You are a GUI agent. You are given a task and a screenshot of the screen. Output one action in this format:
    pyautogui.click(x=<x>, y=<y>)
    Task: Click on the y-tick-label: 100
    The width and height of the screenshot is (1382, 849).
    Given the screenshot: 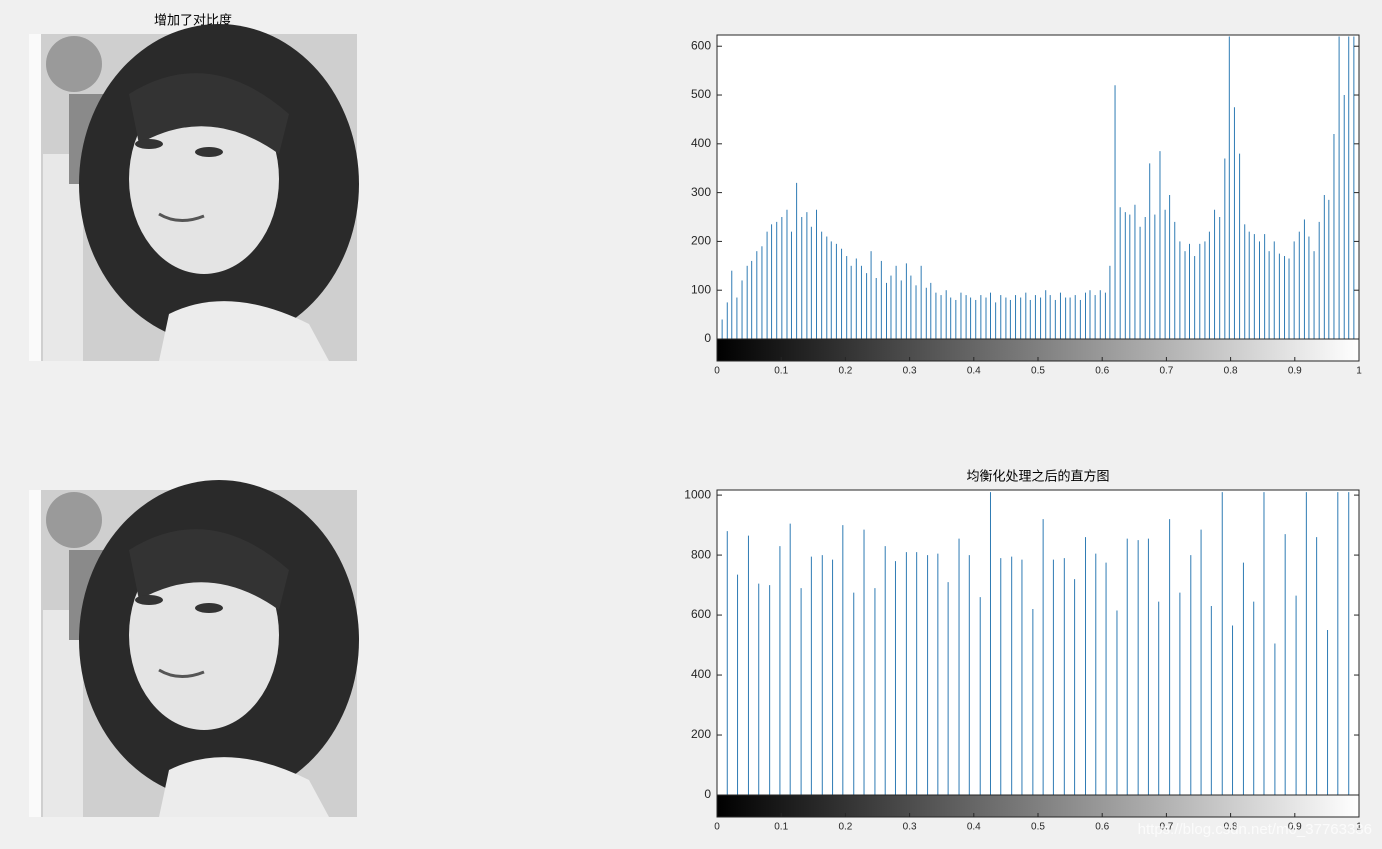 What is the action you would take?
    pyautogui.click(x=701, y=289)
    